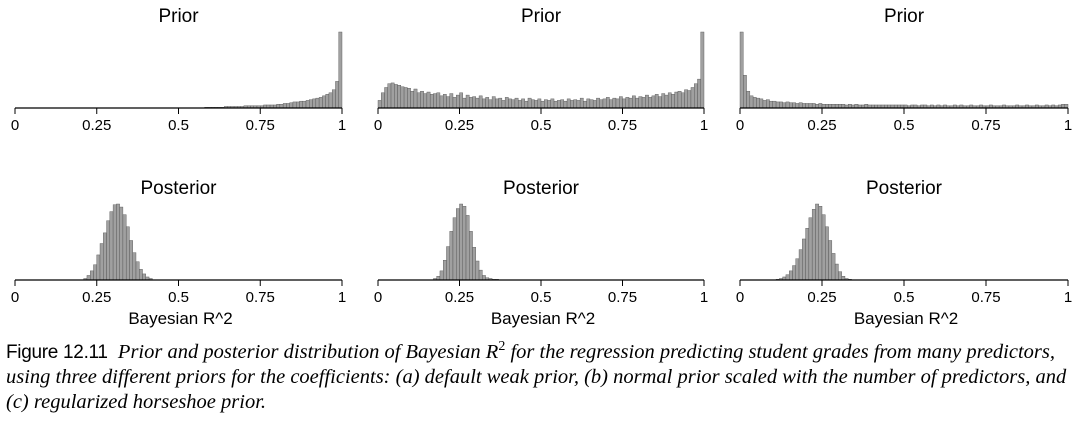  What do you see at coordinates (906, 318) in the screenshot?
I see `x-axis-label: Bayesian R^2` at bounding box center [906, 318].